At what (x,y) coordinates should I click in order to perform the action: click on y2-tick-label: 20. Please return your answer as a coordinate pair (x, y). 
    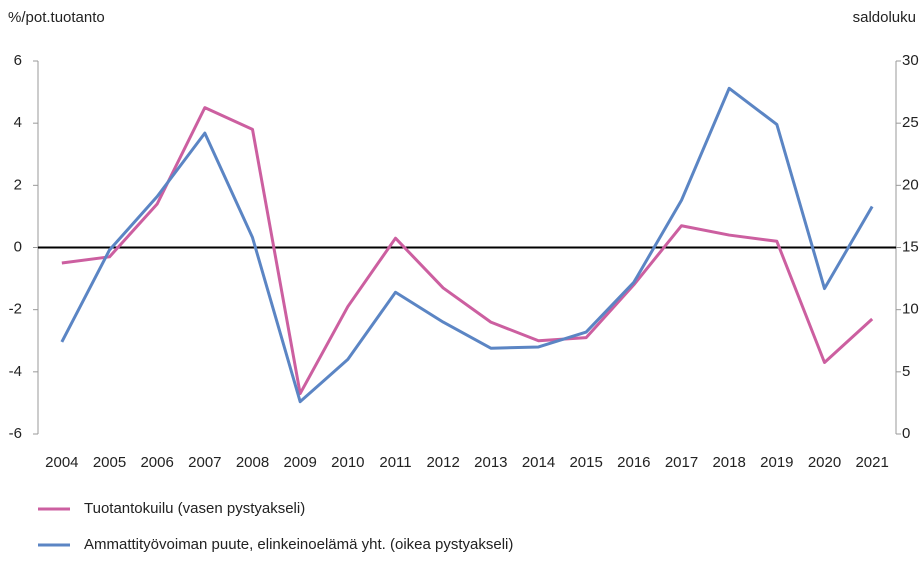
    Looking at the image, I should click on (910, 184).